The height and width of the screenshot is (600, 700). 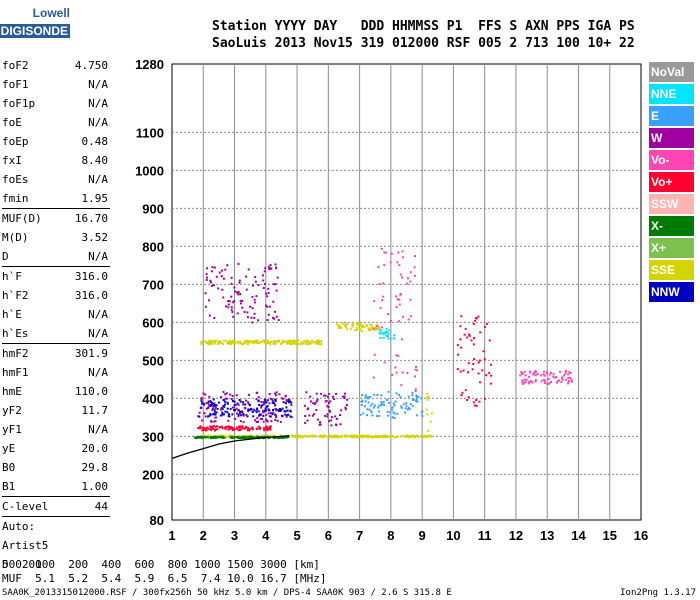 What do you see at coordinates (98, 84) in the screenshot?
I see `parameter-value: N/A` at bounding box center [98, 84].